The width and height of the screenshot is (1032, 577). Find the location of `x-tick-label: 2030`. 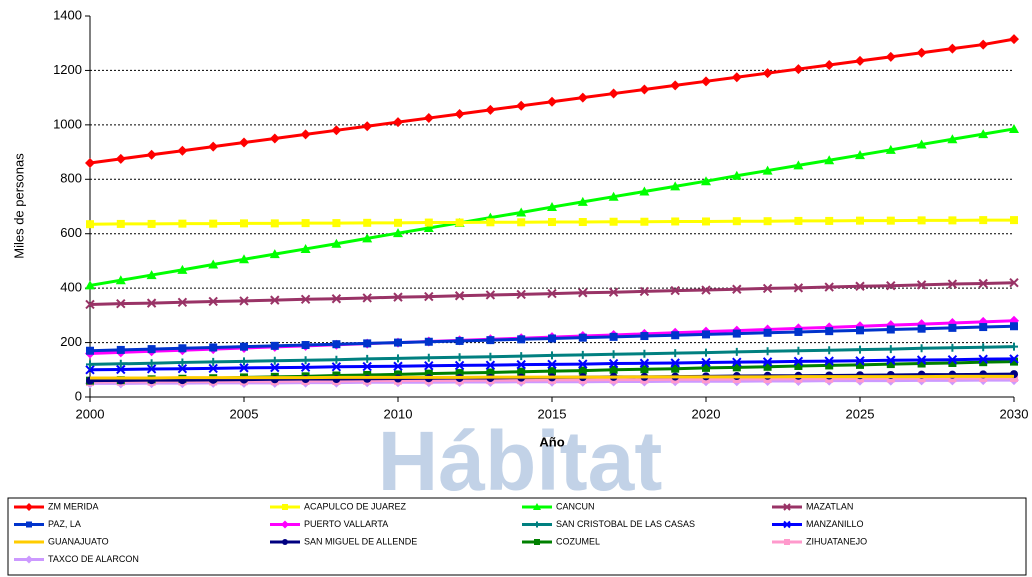

x-tick-label: 2030 is located at coordinates (1014, 413).